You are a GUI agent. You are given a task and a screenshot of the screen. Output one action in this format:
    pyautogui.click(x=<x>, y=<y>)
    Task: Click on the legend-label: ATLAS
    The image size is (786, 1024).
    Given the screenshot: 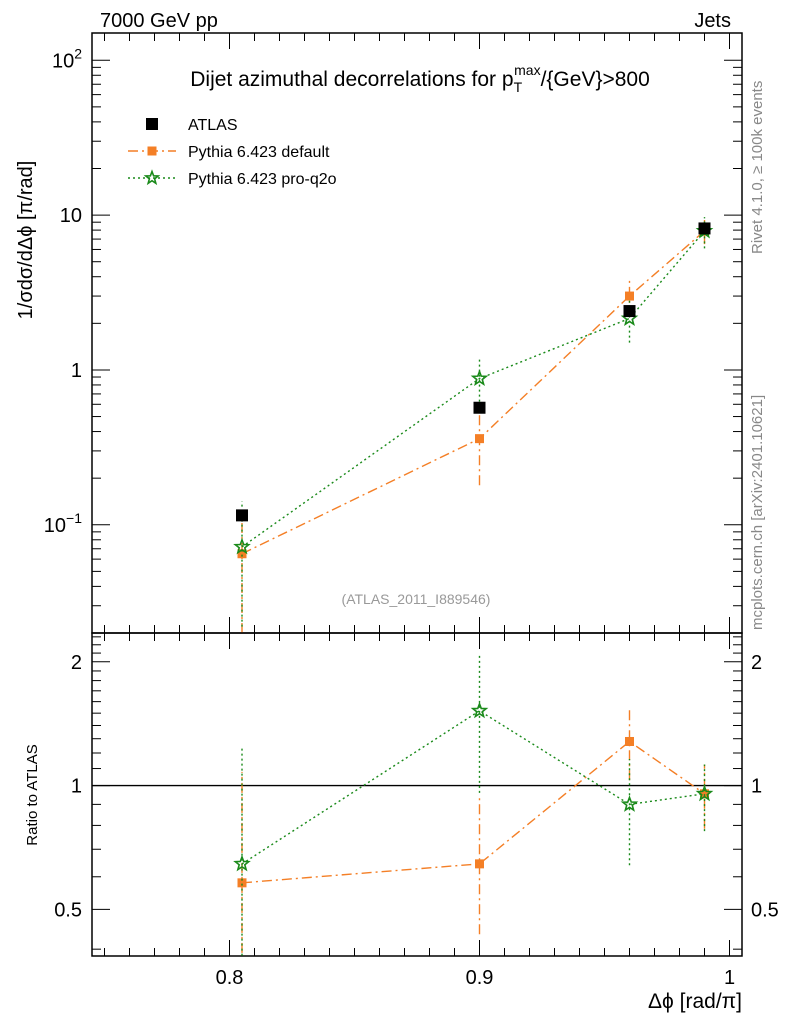 What is the action you would take?
    pyautogui.click(x=213, y=125)
    